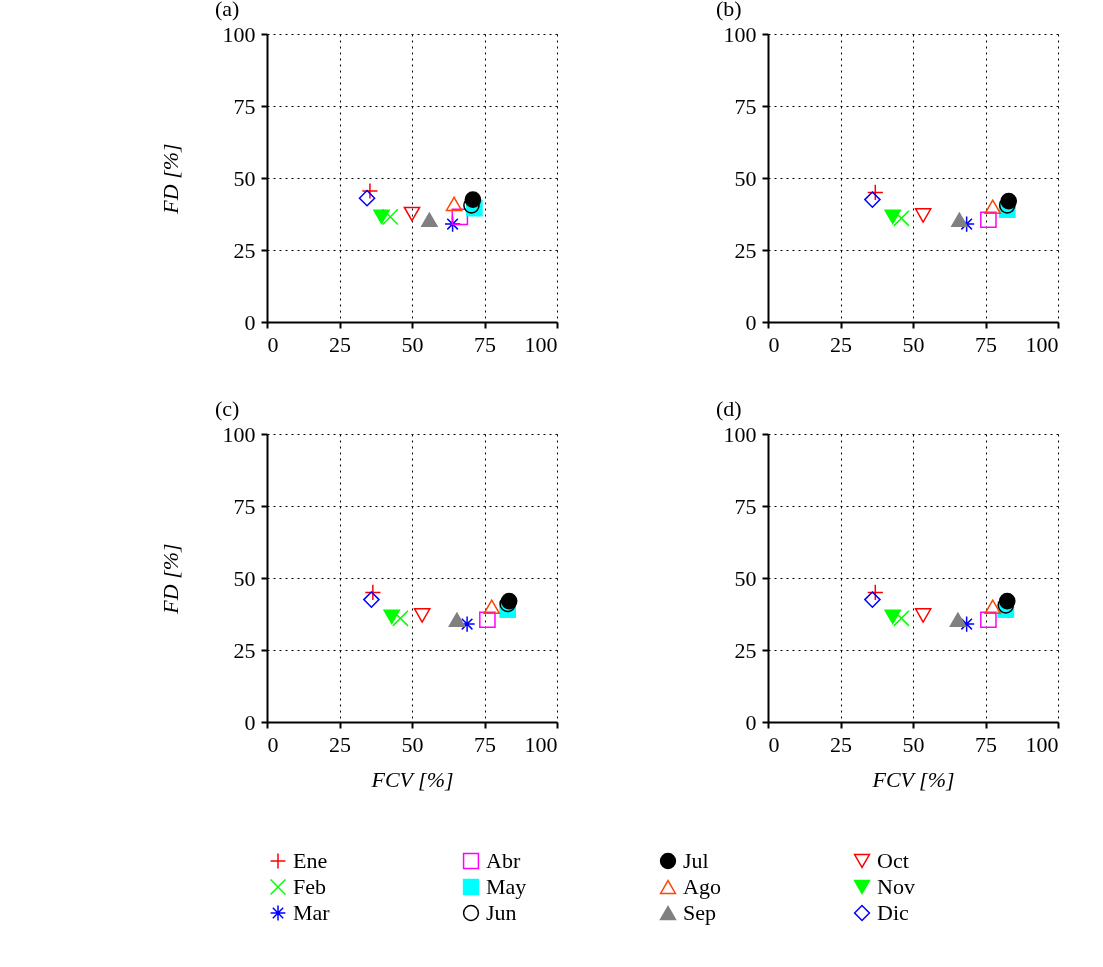 The width and height of the screenshot is (1103, 967). Describe the element at coordinates (310, 860) in the screenshot. I see `legend-label: Ene` at that location.